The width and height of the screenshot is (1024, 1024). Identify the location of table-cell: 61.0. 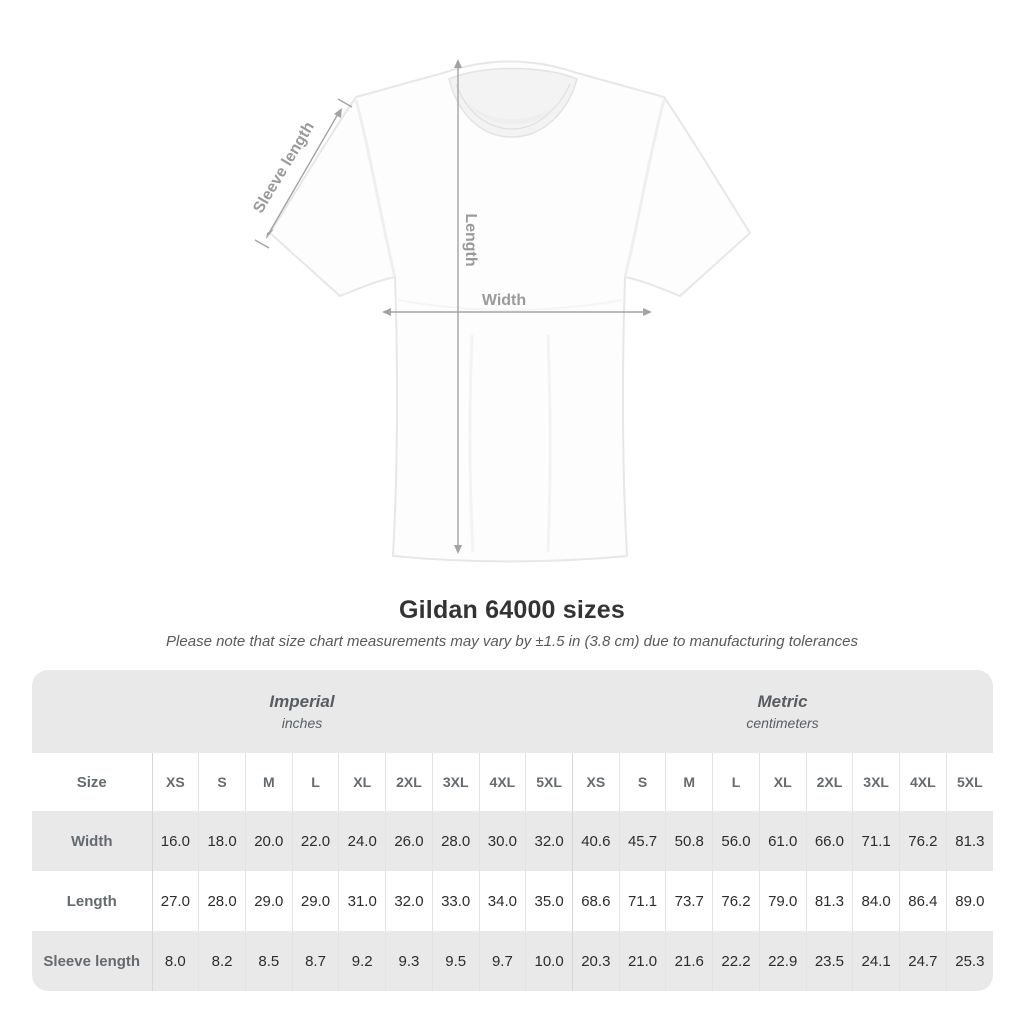
(782, 841).